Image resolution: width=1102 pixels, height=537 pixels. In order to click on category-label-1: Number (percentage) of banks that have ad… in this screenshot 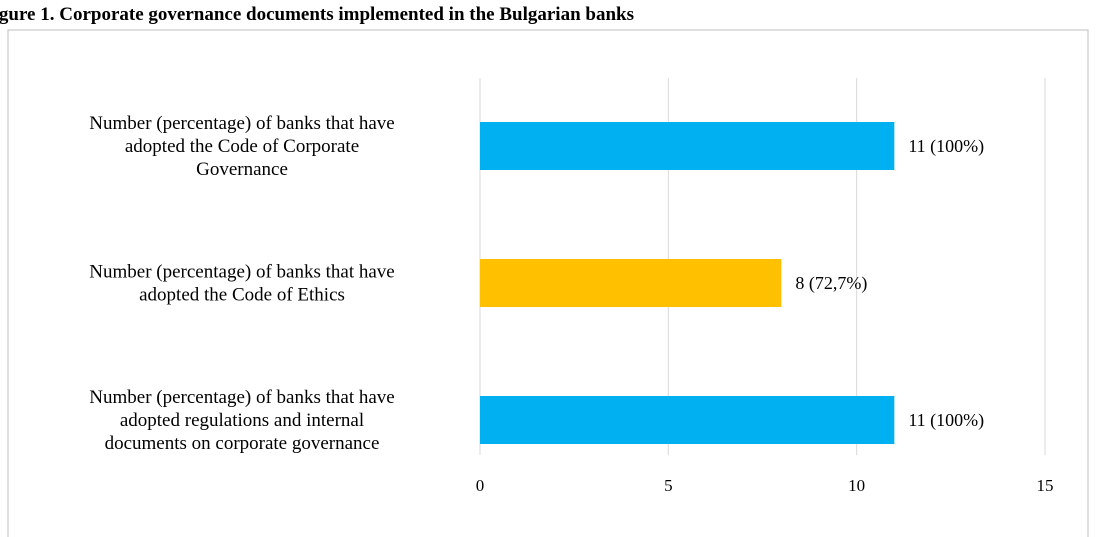, I will do `click(241, 284)`.